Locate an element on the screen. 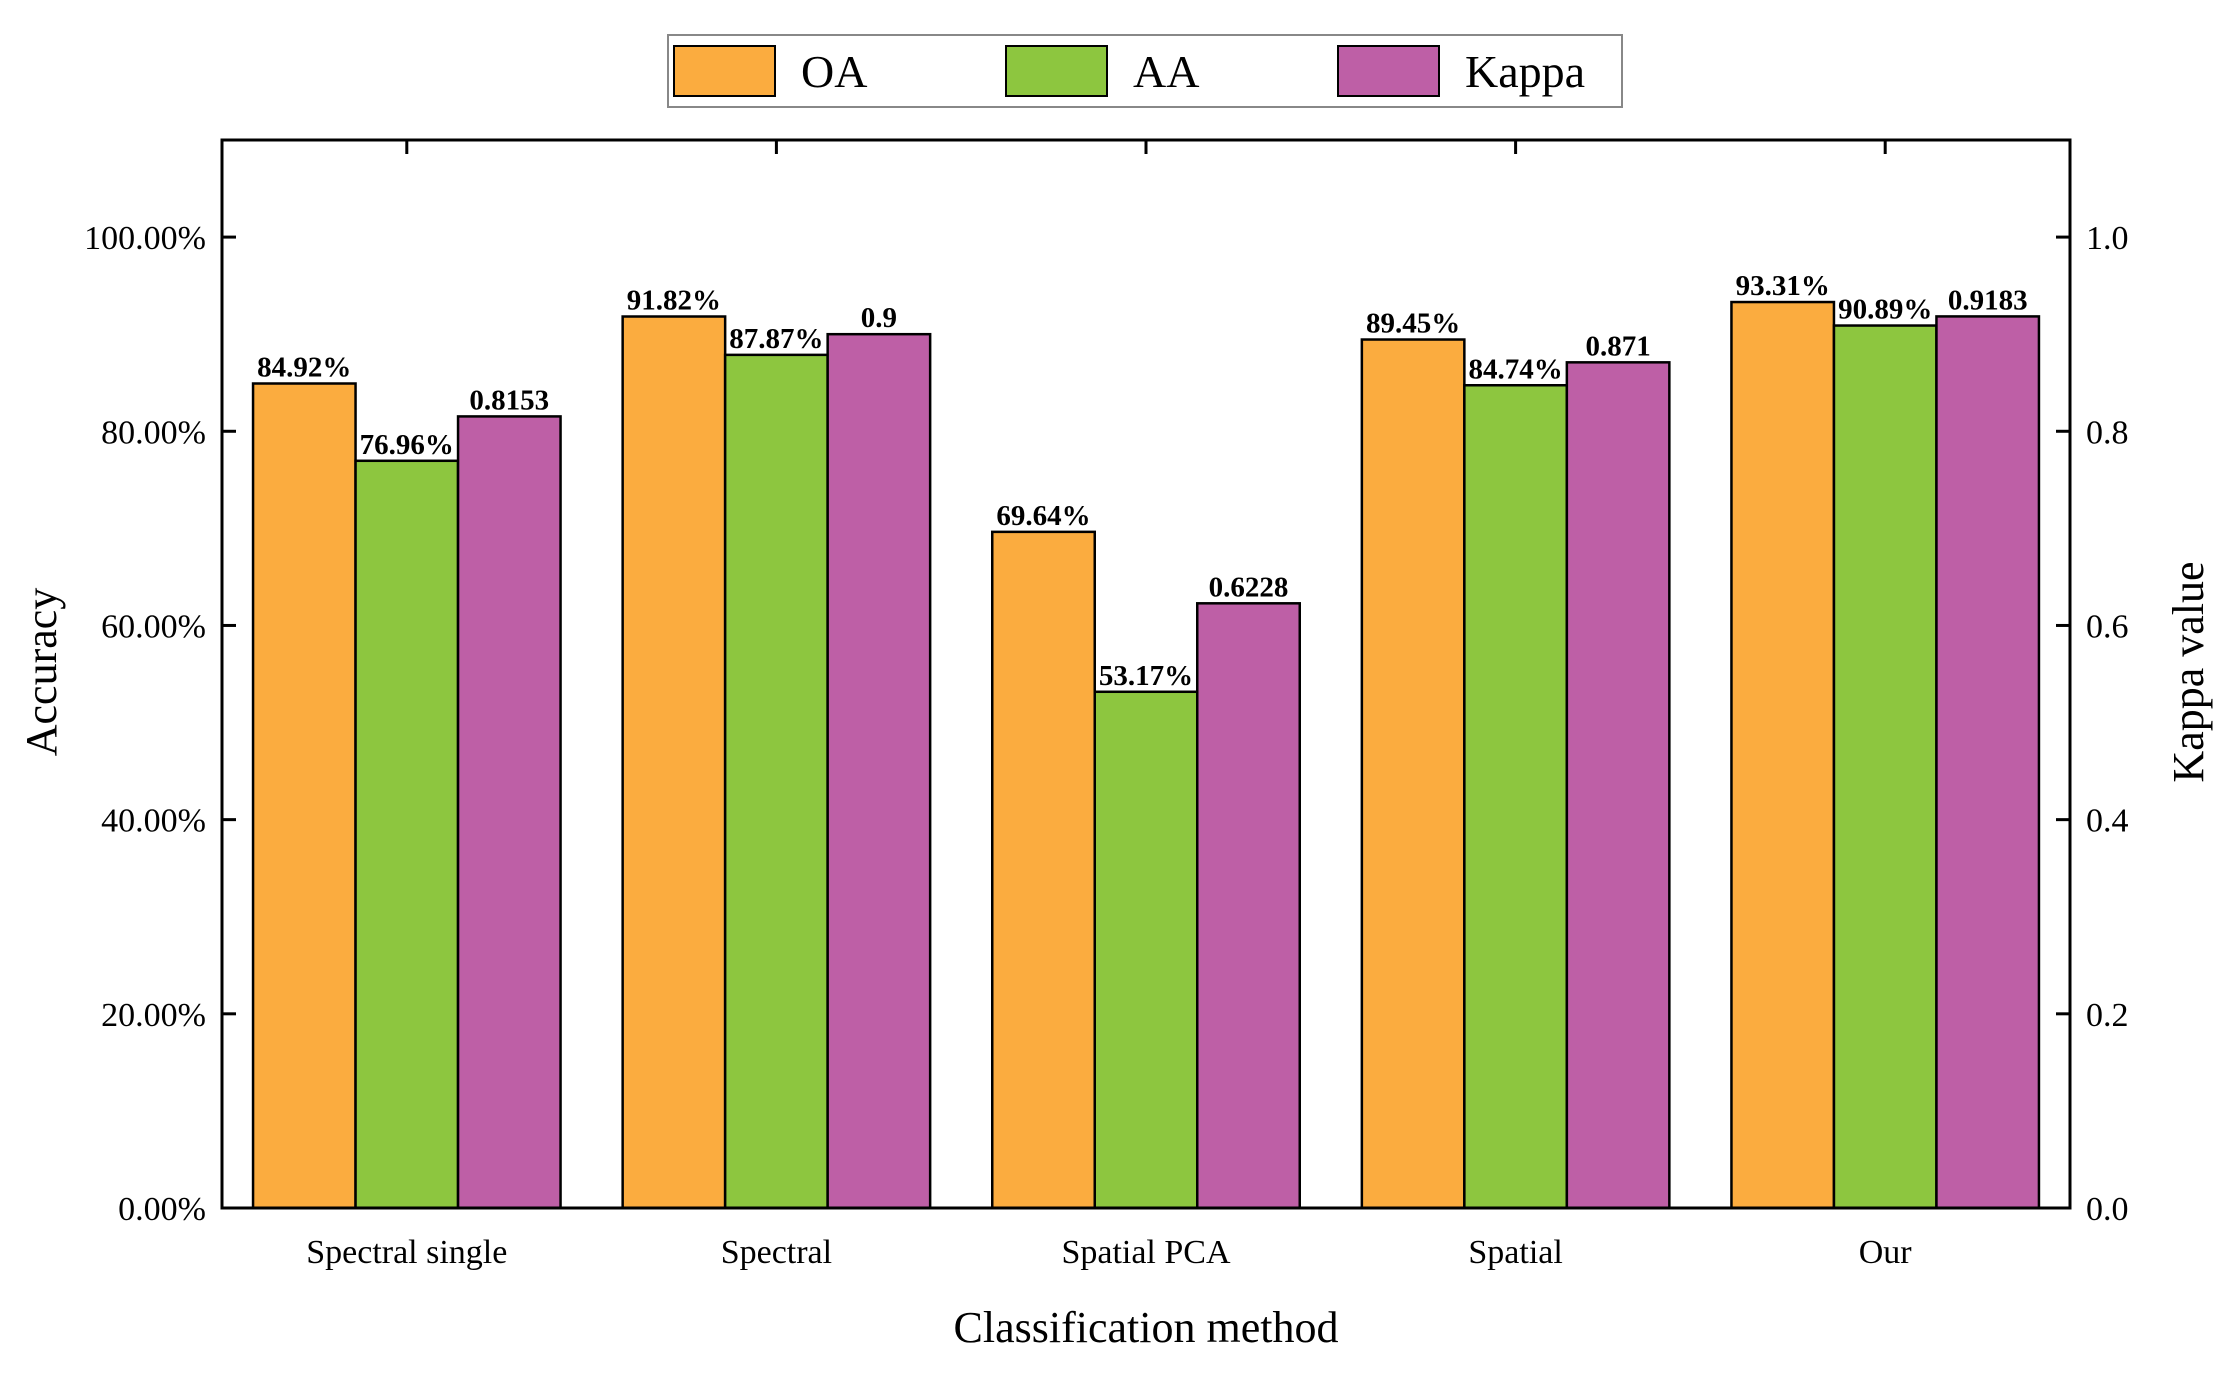 The image size is (2232, 1379). y-tick-label: 60.00% is located at coordinates (153, 626).